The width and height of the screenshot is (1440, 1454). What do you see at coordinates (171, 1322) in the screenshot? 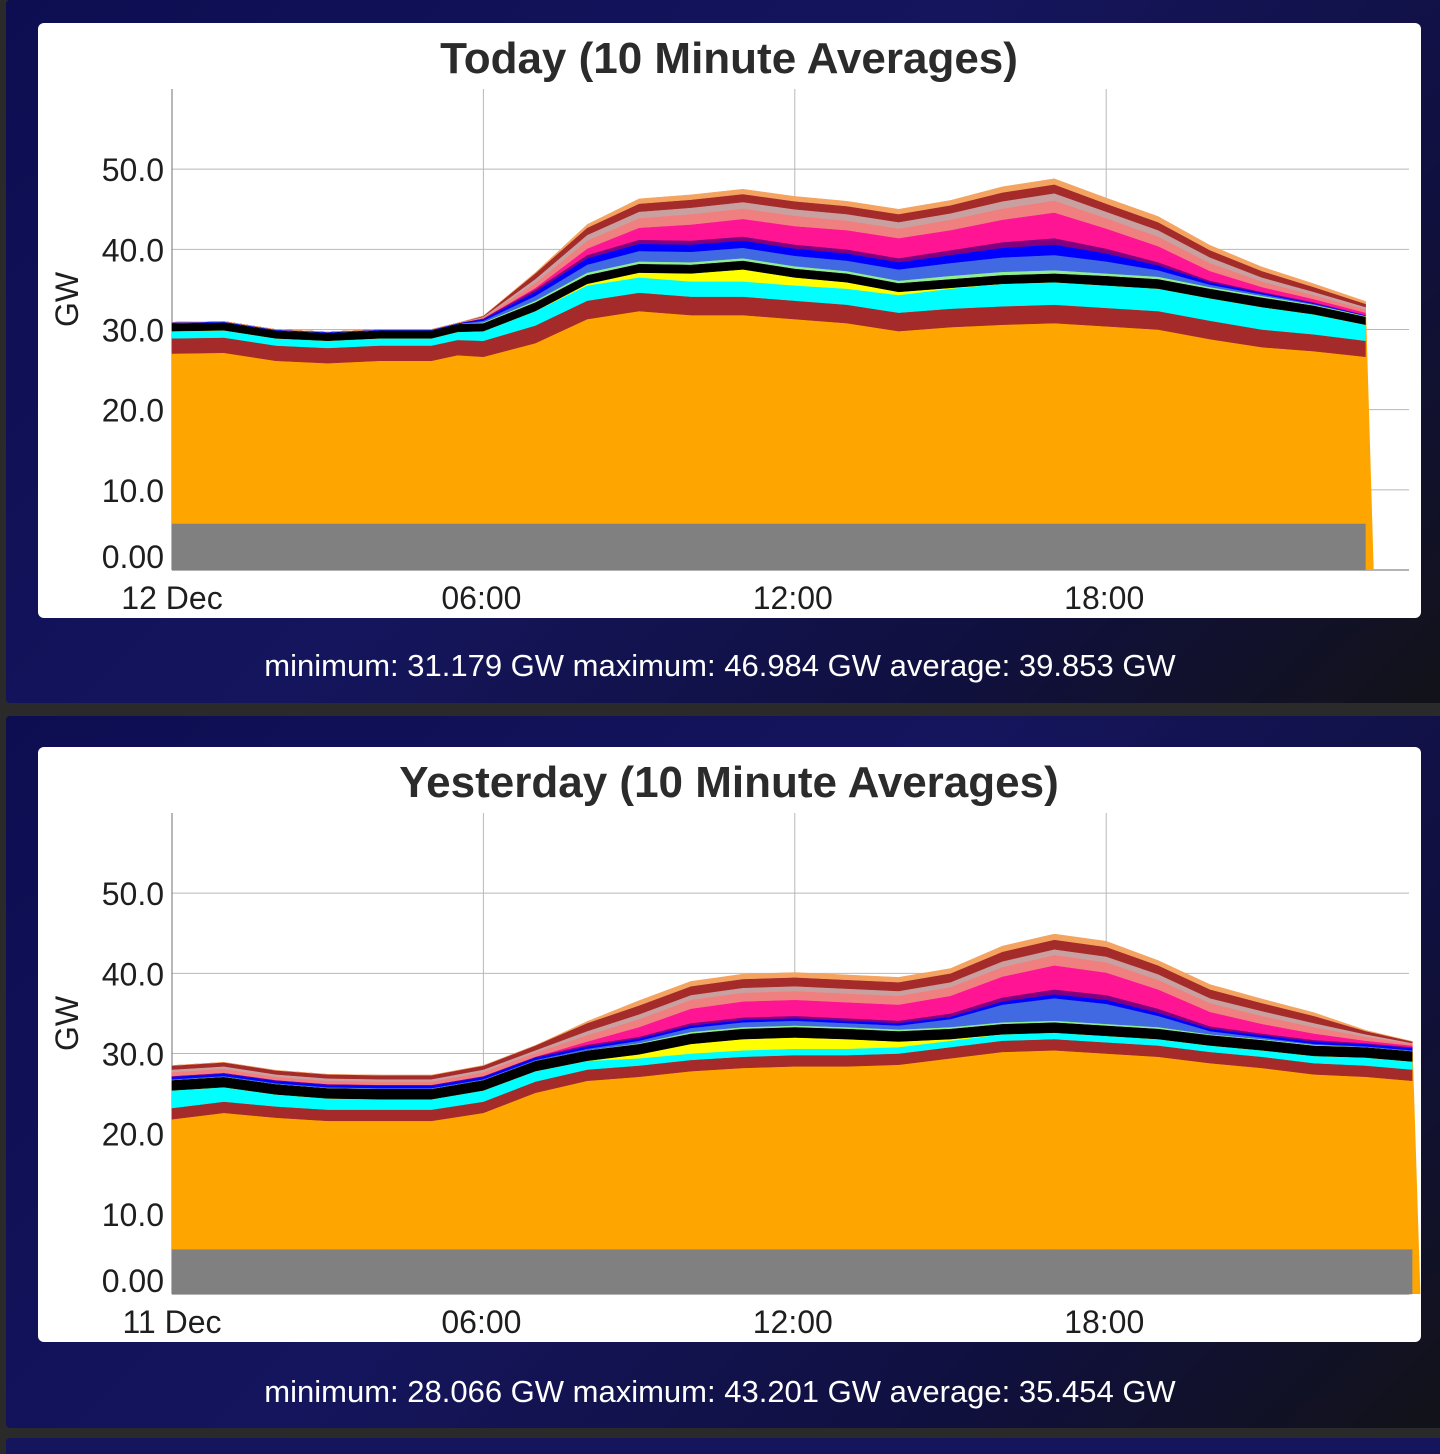
I see `x-tick-label: 11 Dec` at bounding box center [171, 1322].